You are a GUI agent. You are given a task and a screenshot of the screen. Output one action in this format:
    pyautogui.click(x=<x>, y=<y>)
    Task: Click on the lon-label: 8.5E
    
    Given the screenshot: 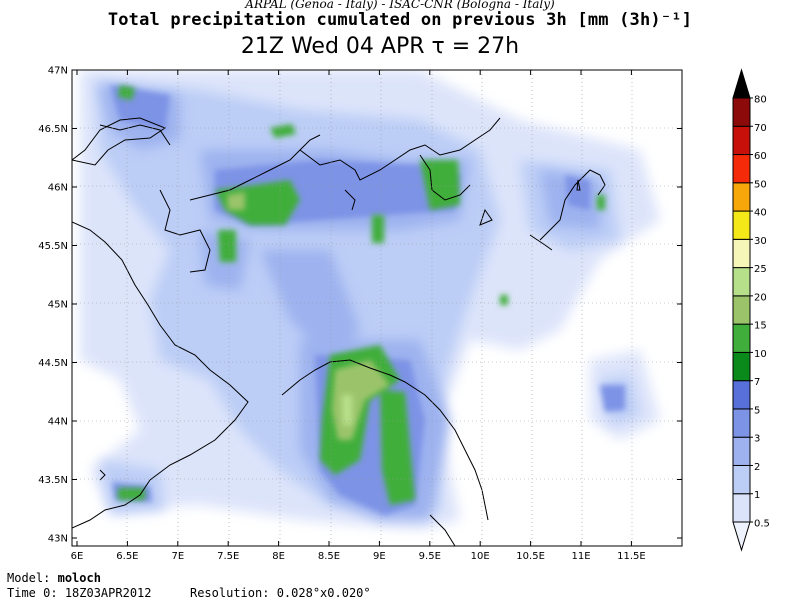 What is the action you would take?
    pyautogui.click(x=329, y=556)
    